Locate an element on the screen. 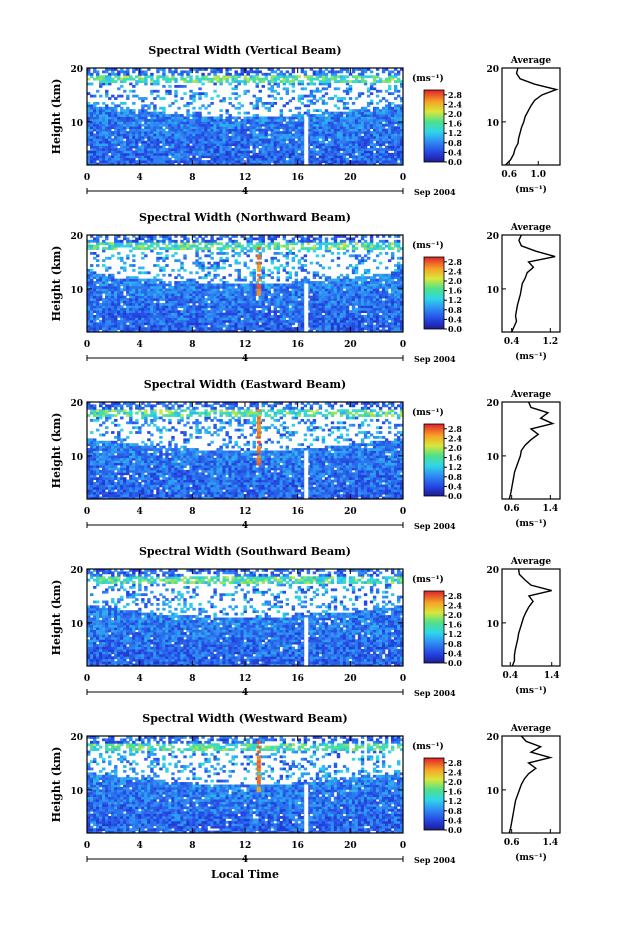  colorbar-tick-label: 2.0 is located at coordinates (455, 114).